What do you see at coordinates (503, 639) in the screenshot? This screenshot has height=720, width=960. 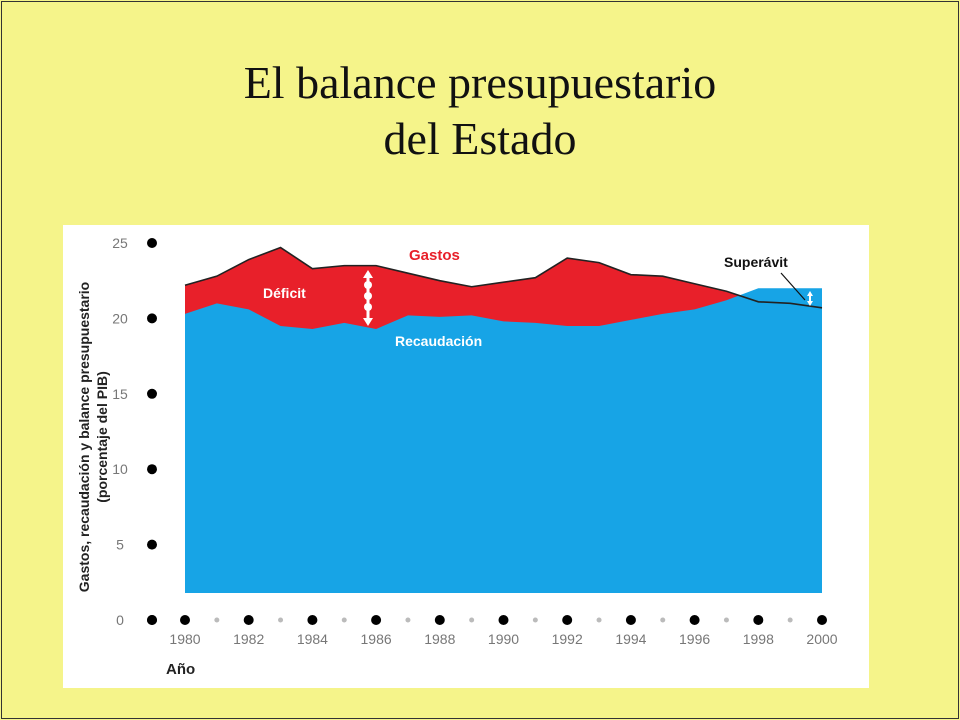 I see `x-tick-label: 1990` at bounding box center [503, 639].